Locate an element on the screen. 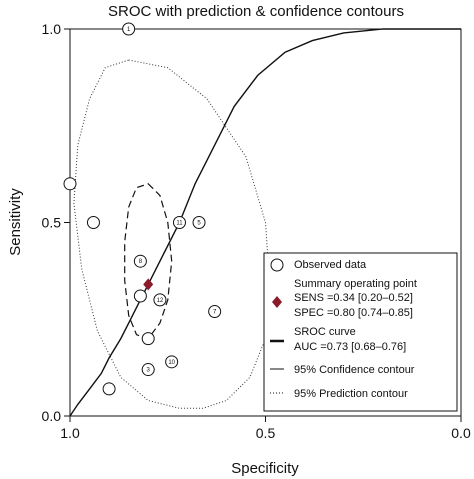 This screenshot has width=474, height=479. legend-entry: SENS =0.34 [0.20–0.52] is located at coordinates (353, 298).